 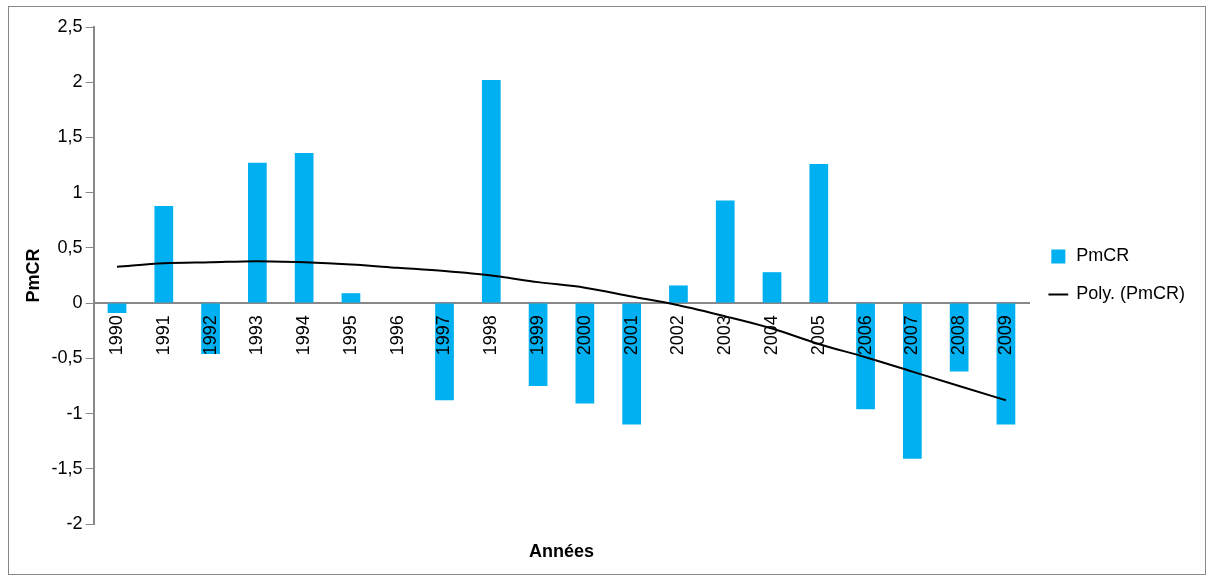 What do you see at coordinates (32, 275) in the screenshot?
I see `y-axis-title: PmCR` at bounding box center [32, 275].